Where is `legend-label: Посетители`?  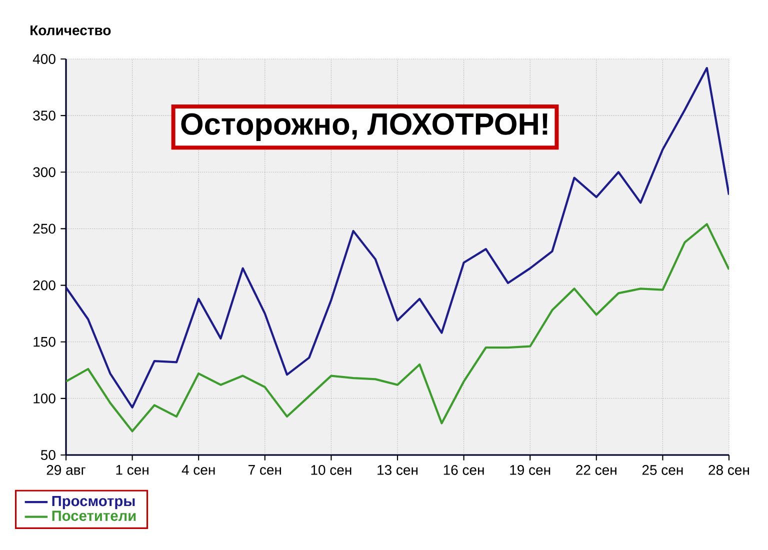
legend-label: Посетители is located at coordinates (94, 515).